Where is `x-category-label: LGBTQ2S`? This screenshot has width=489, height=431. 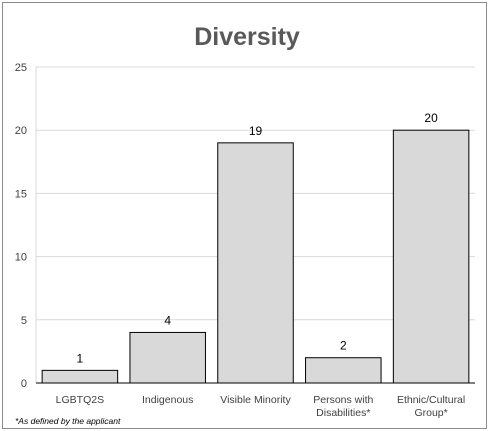 x-category-label: LGBTQ2S is located at coordinates (80, 400).